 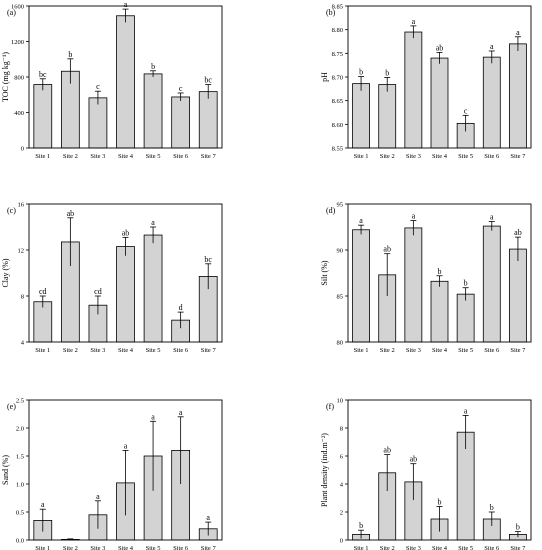 I want to click on y-tick-label: 1200, so click(x=17, y=42).